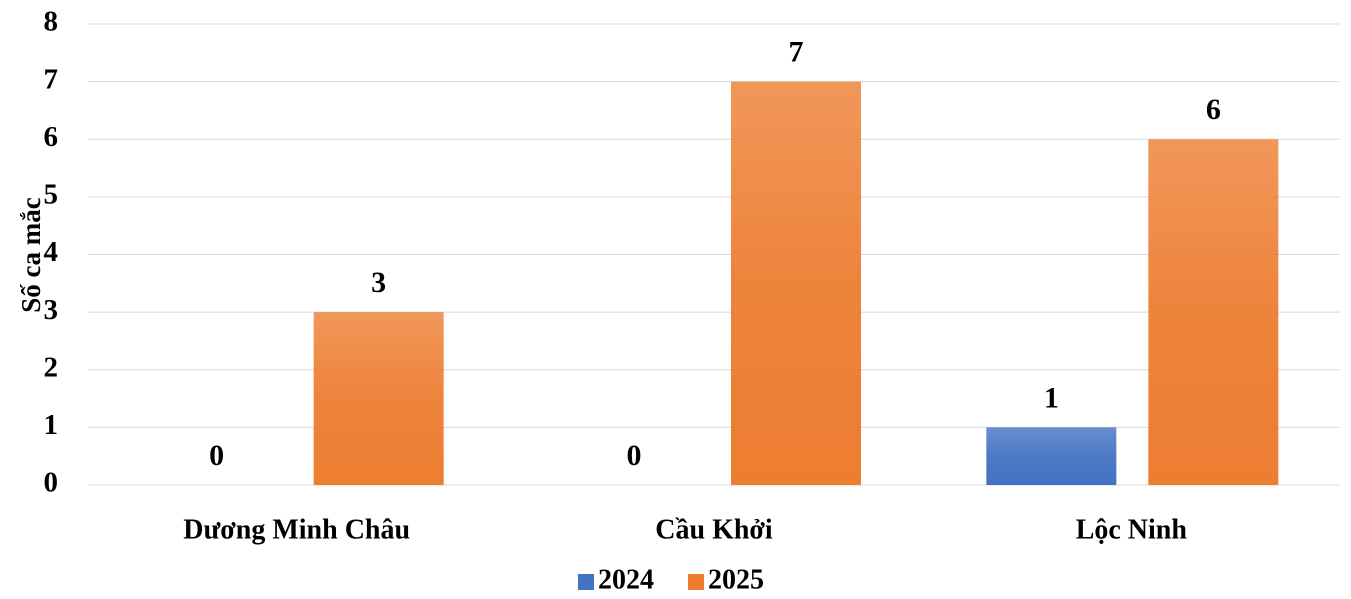  What do you see at coordinates (1132, 529) in the screenshot?
I see `x-tick-label: Lộc Ninh` at bounding box center [1132, 529].